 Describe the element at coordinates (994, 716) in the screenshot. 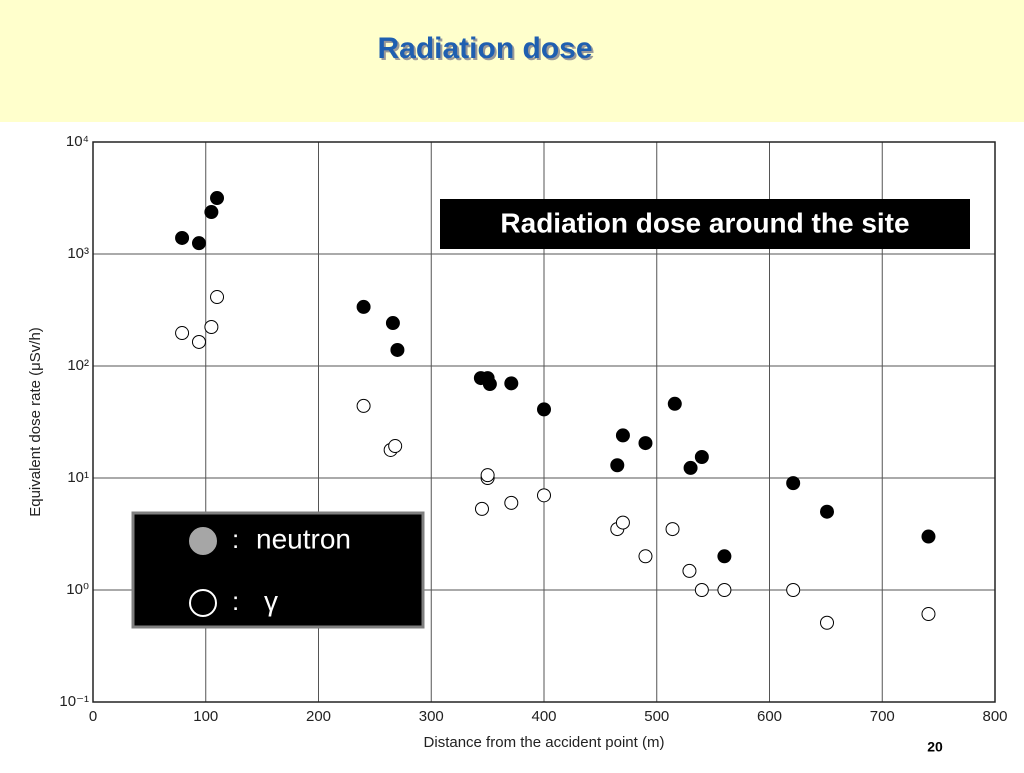

I see `x-tick-label: 800` at that location.